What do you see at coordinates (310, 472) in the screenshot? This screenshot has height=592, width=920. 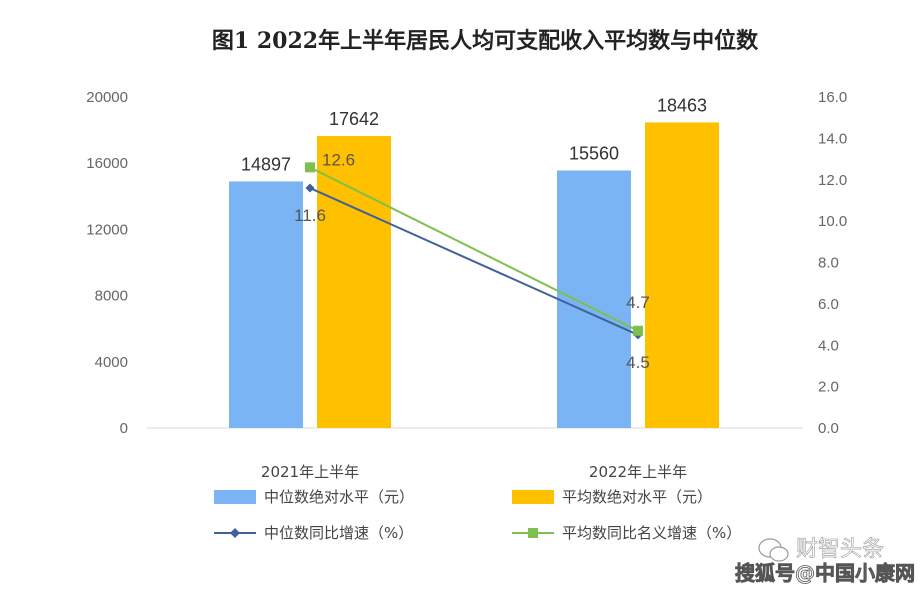 I see `category-label: 2021年上半年` at bounding box center [310, 472].